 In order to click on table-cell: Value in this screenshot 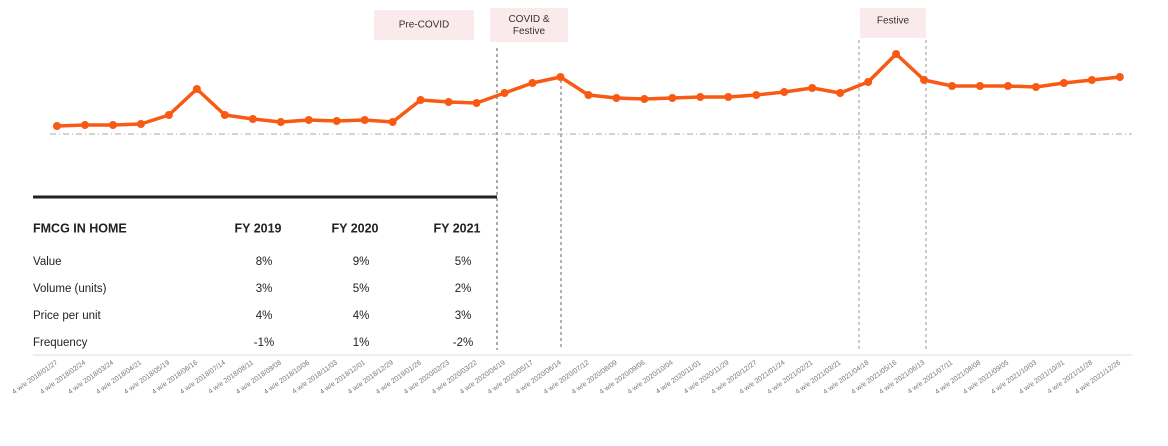, I will do `click(47, 262)`.